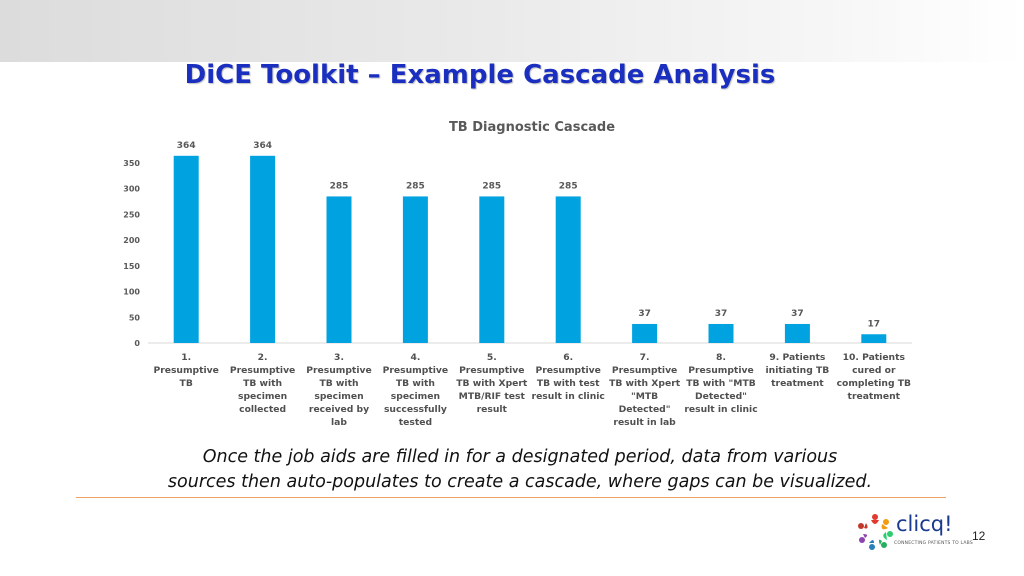 The height and width of the screenshot is (576, 1024). What do you see at coordinates (568, 357) in the screenshot?
I see `x-category-label-line: 6.` at bounding box center [568, 357].